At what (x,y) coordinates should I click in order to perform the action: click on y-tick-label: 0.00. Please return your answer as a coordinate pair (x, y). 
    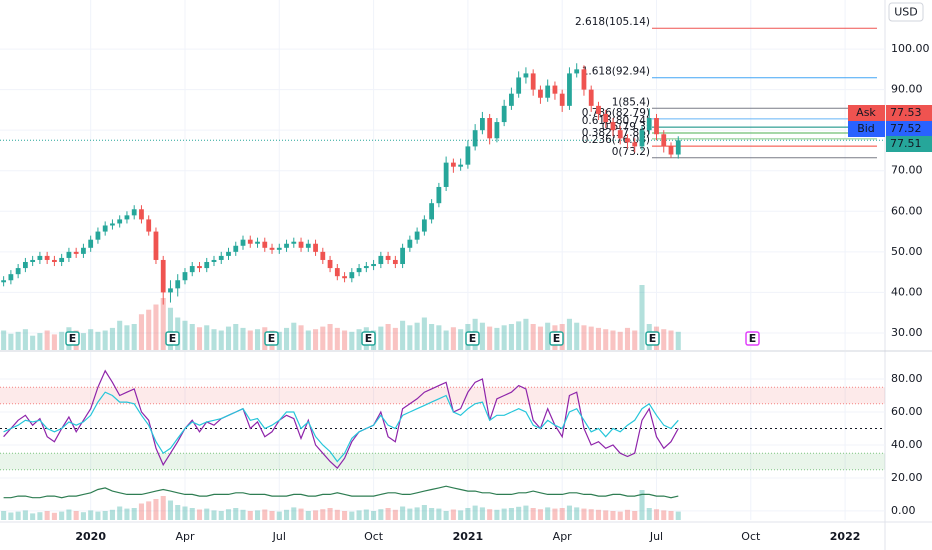
    Looking at the image, I should click on (903, 510).